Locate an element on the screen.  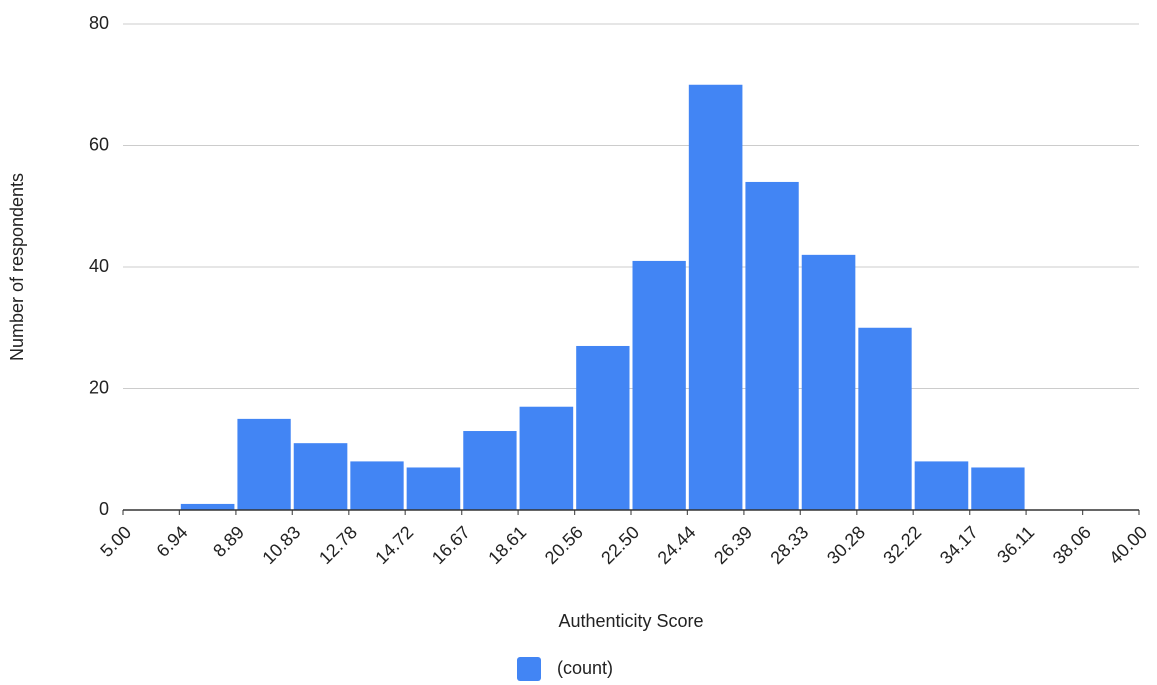
x-tick-label: 38.06 is located at coordinates (1072, 545).